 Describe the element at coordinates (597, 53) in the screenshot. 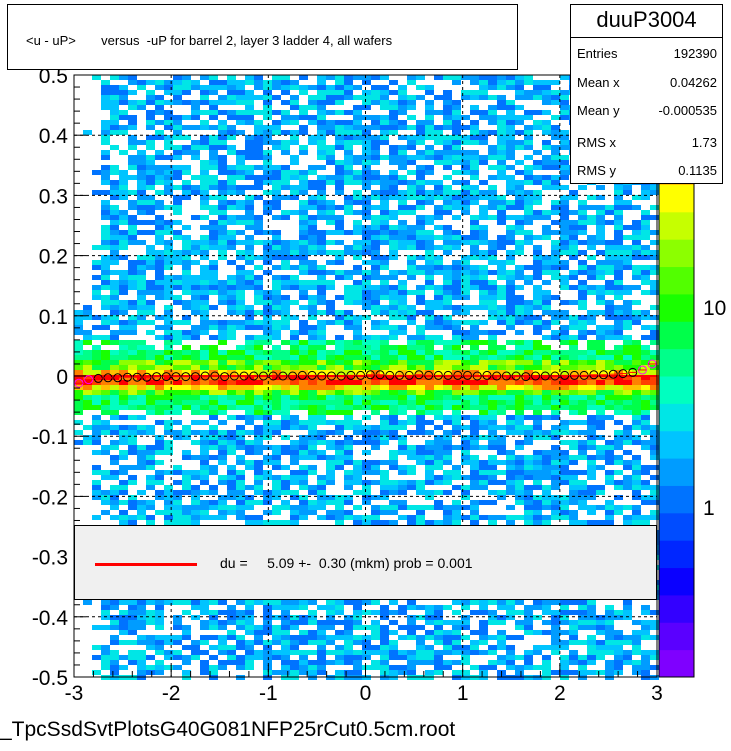

I see `stats-label: Entries` at that location.